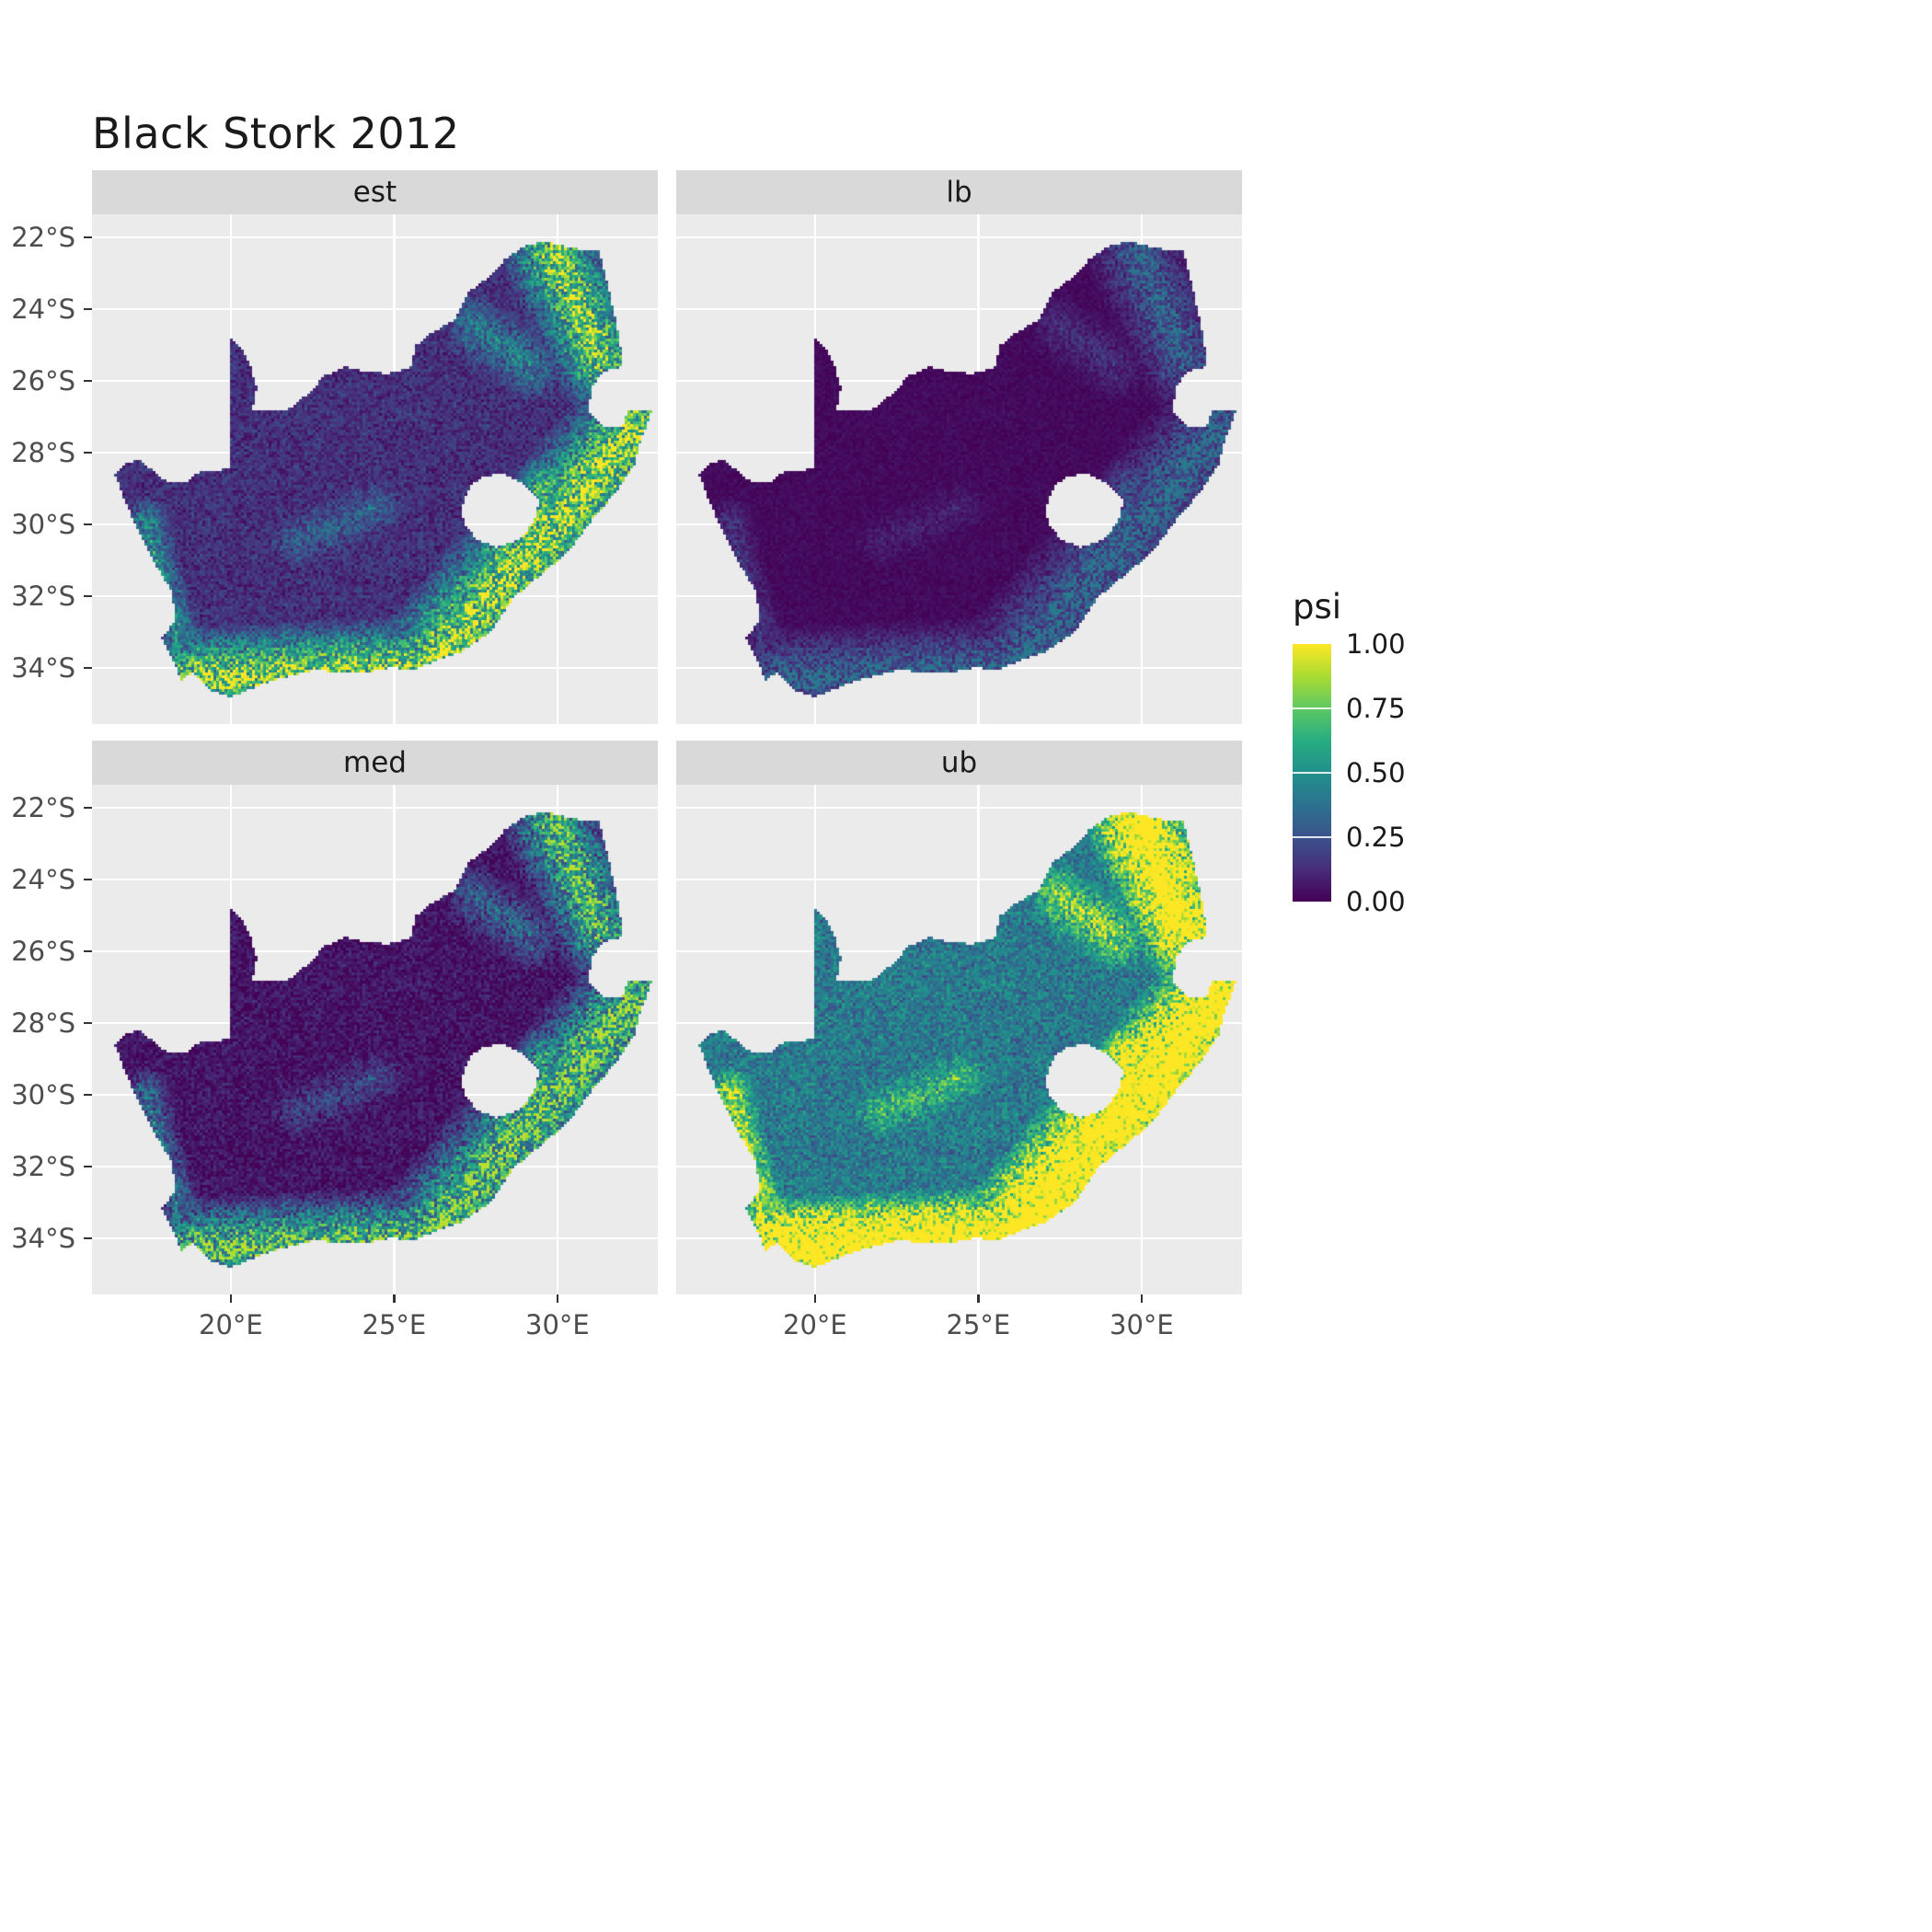  I want to click on facet-strip-label-est: est, so click(374, 192).